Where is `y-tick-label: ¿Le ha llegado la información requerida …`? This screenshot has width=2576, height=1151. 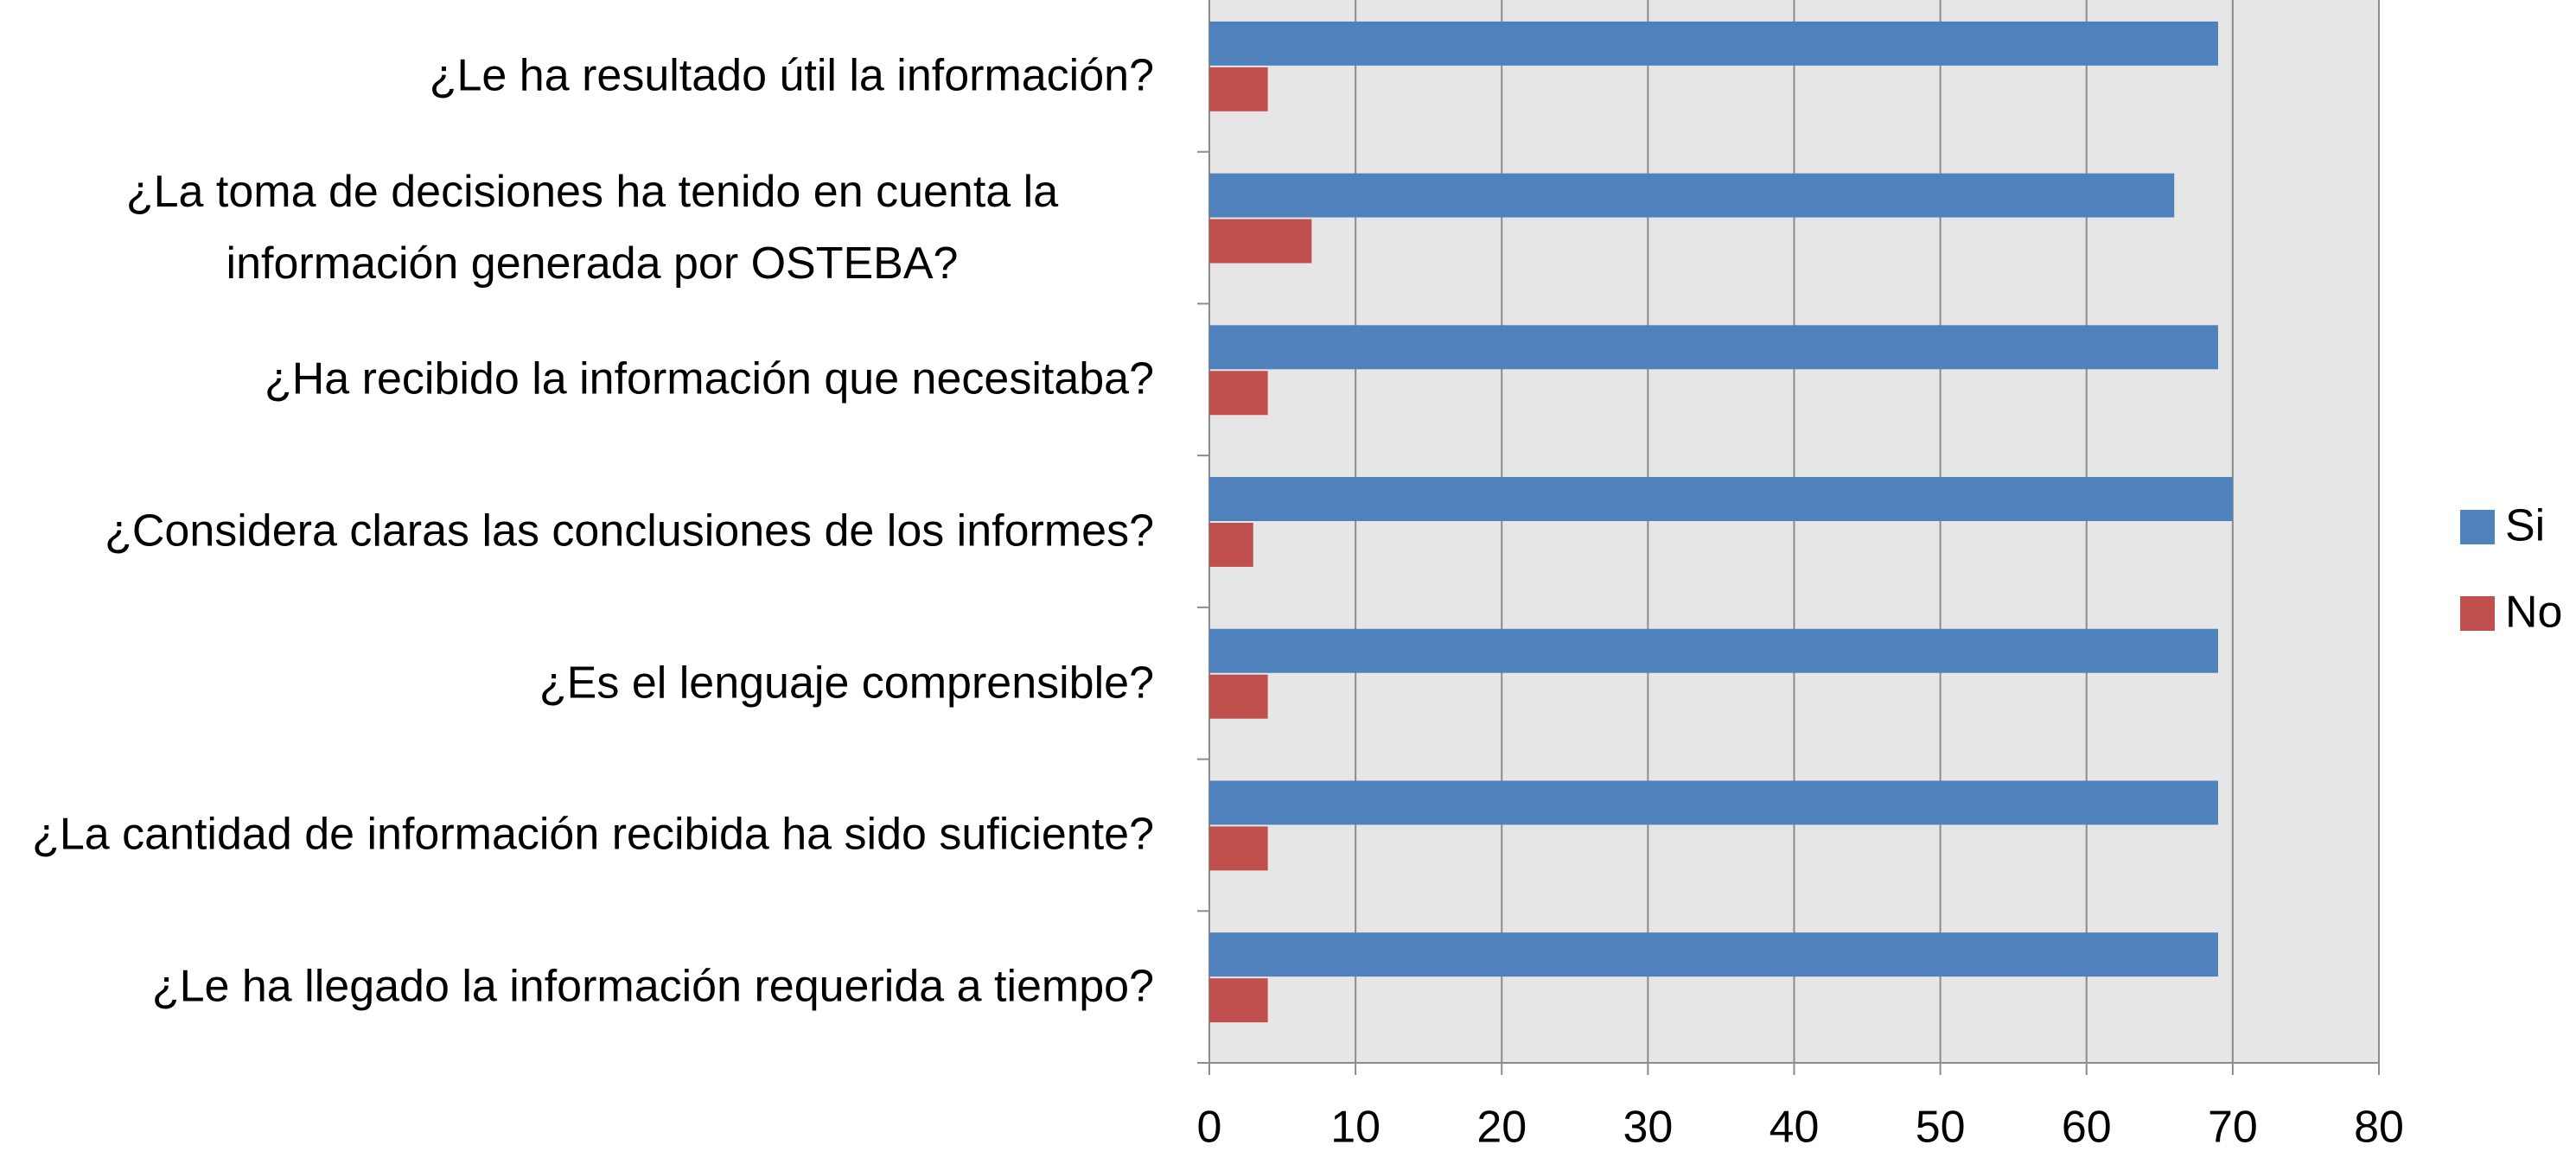 y-tick-label: ¿Le ha llegado la información requerida … is located at coordinates (652, 987).